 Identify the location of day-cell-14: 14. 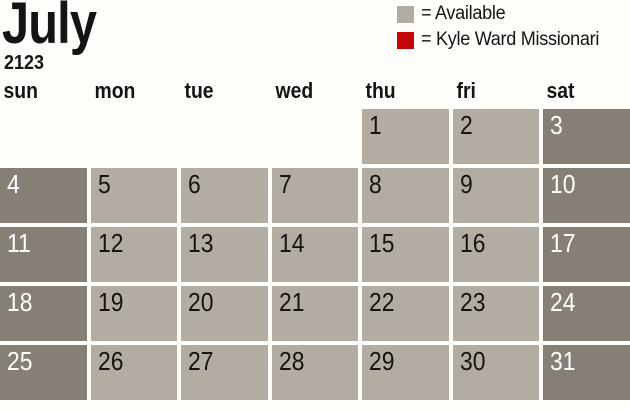
(315, 254).